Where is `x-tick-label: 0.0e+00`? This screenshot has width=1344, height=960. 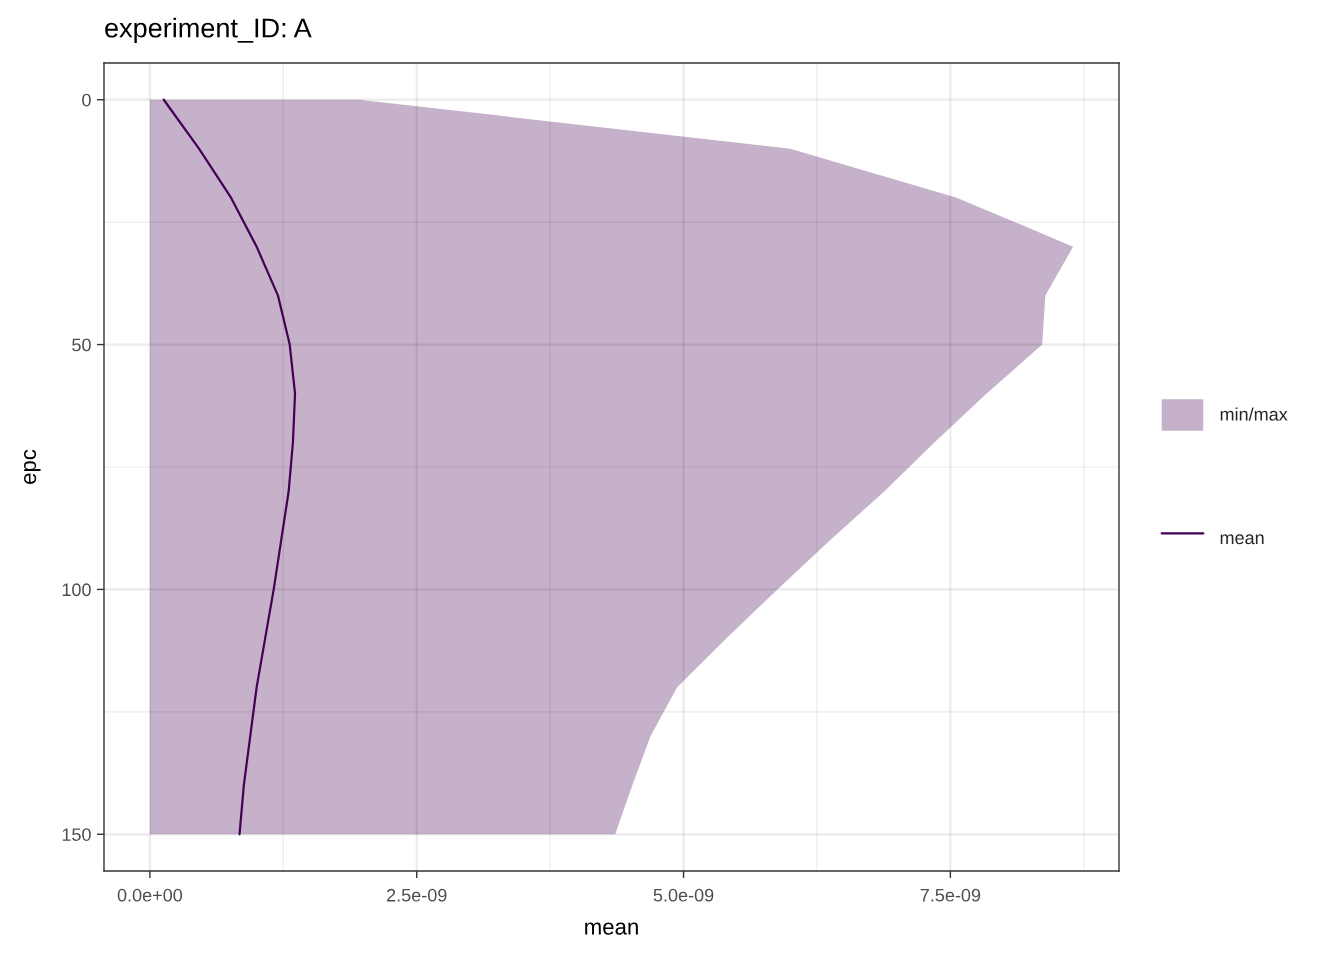
x-tick-label: 0.0e+00 is located at coordinates (150, 895).